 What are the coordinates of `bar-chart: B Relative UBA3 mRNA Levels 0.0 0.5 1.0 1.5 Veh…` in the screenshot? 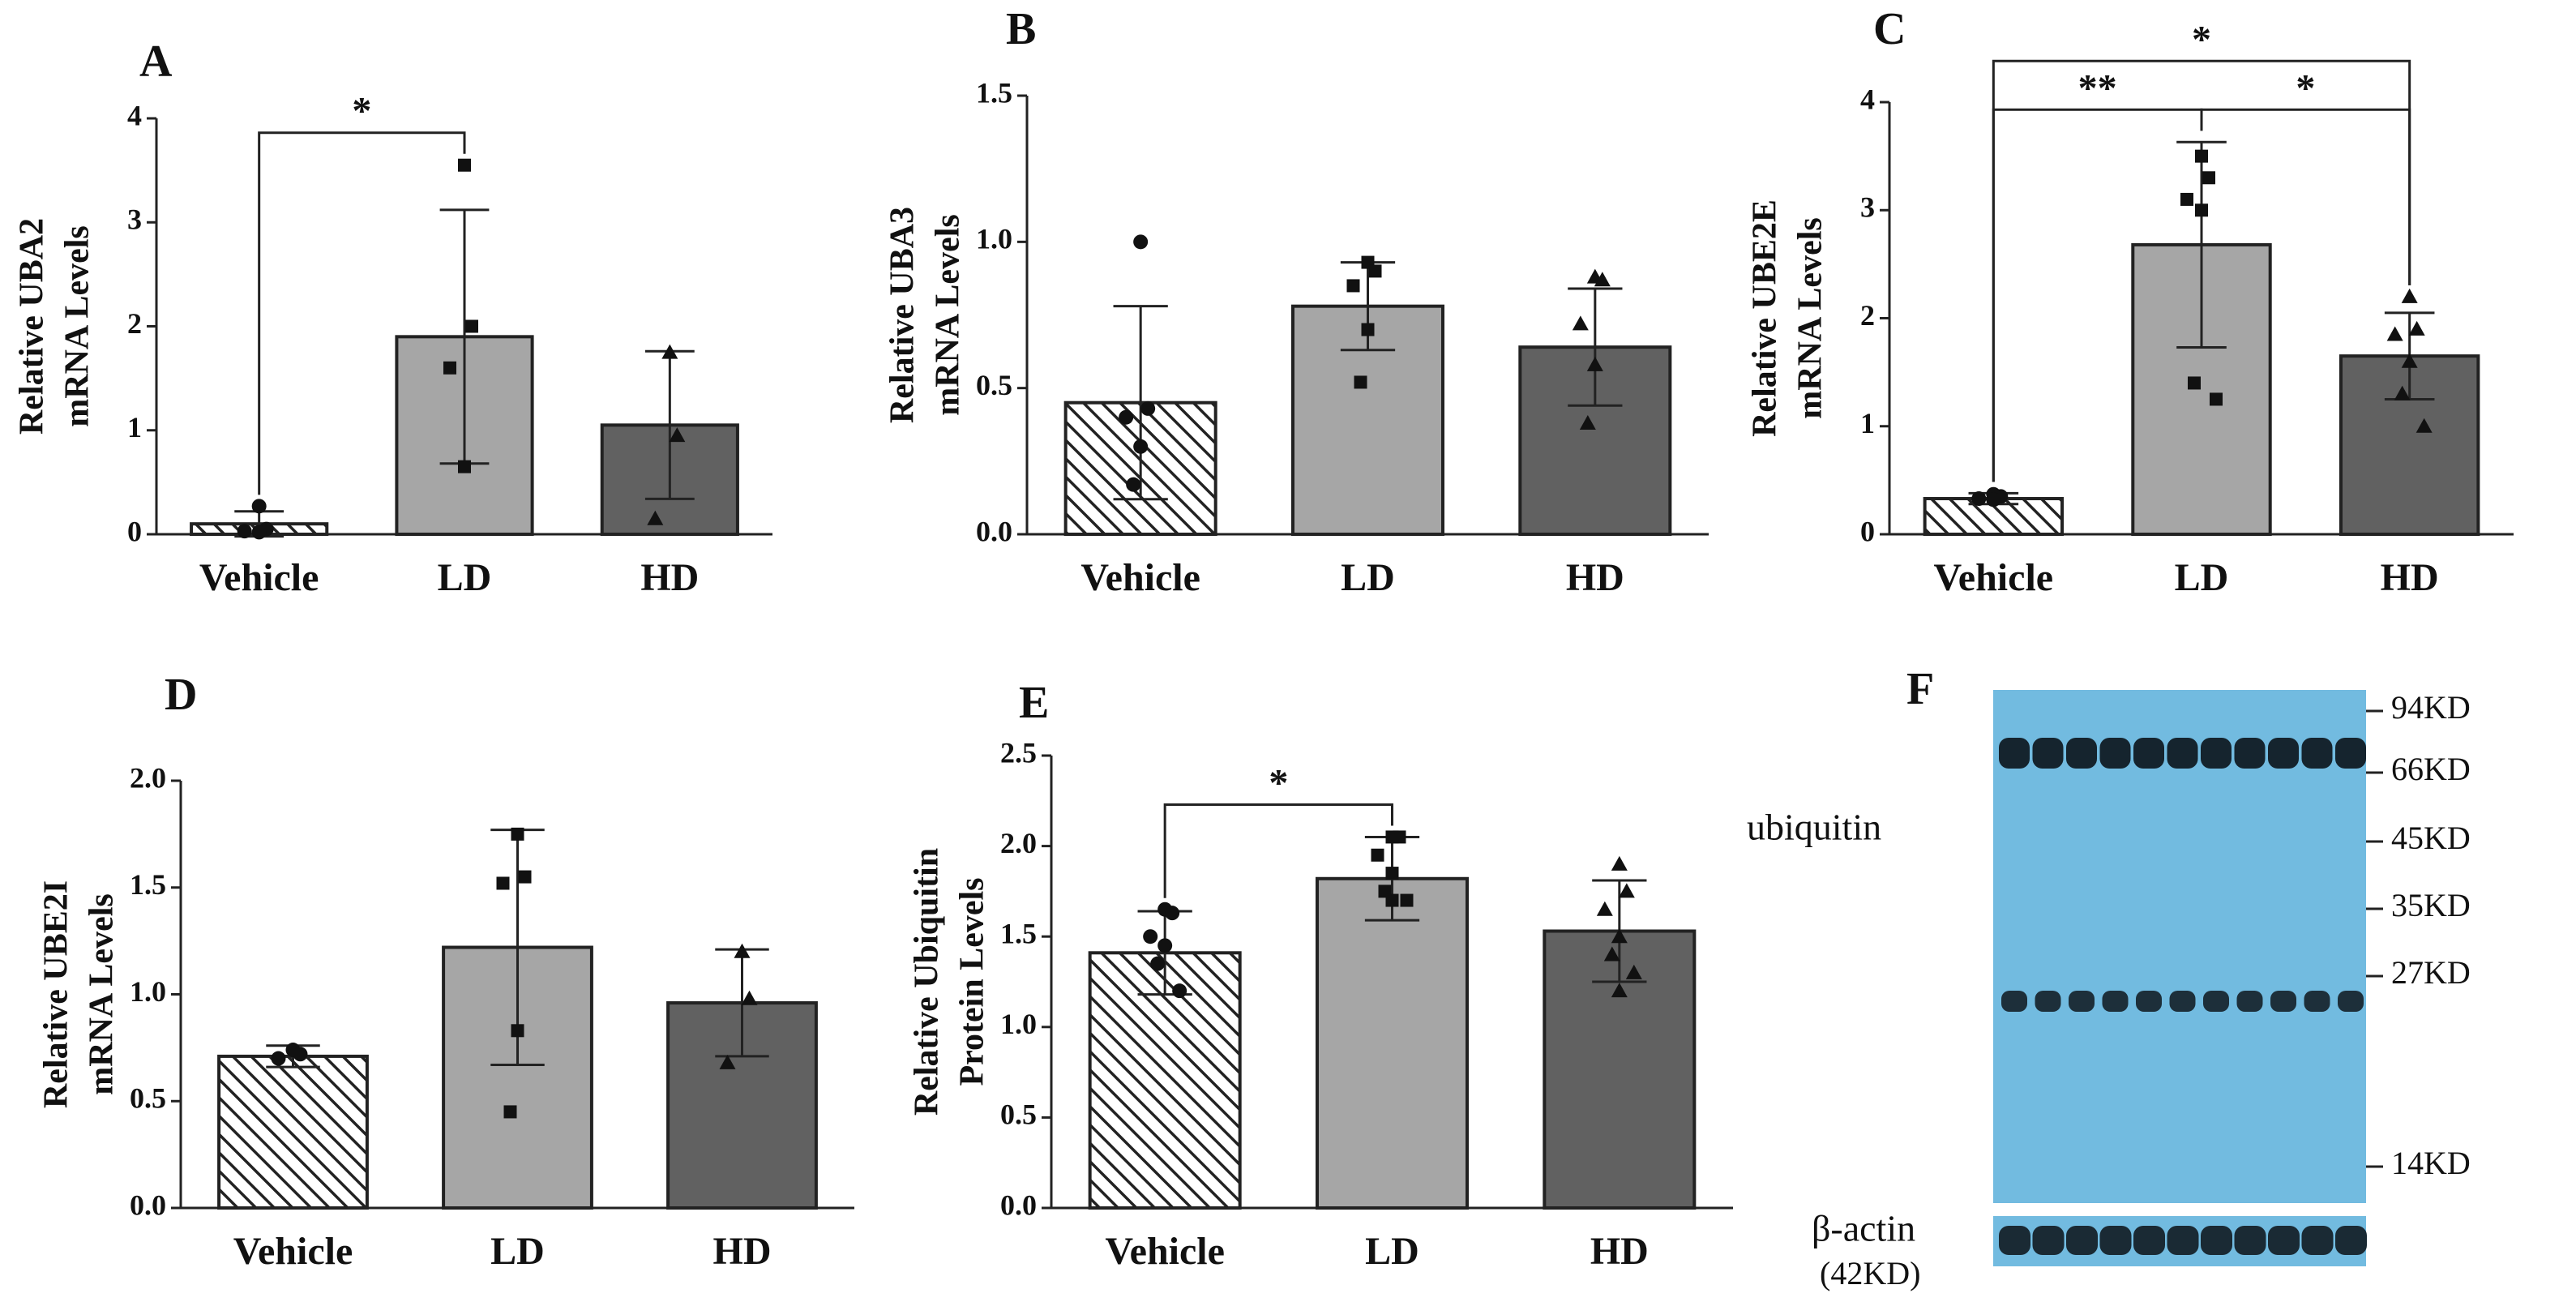 It's located at (1296, 301).